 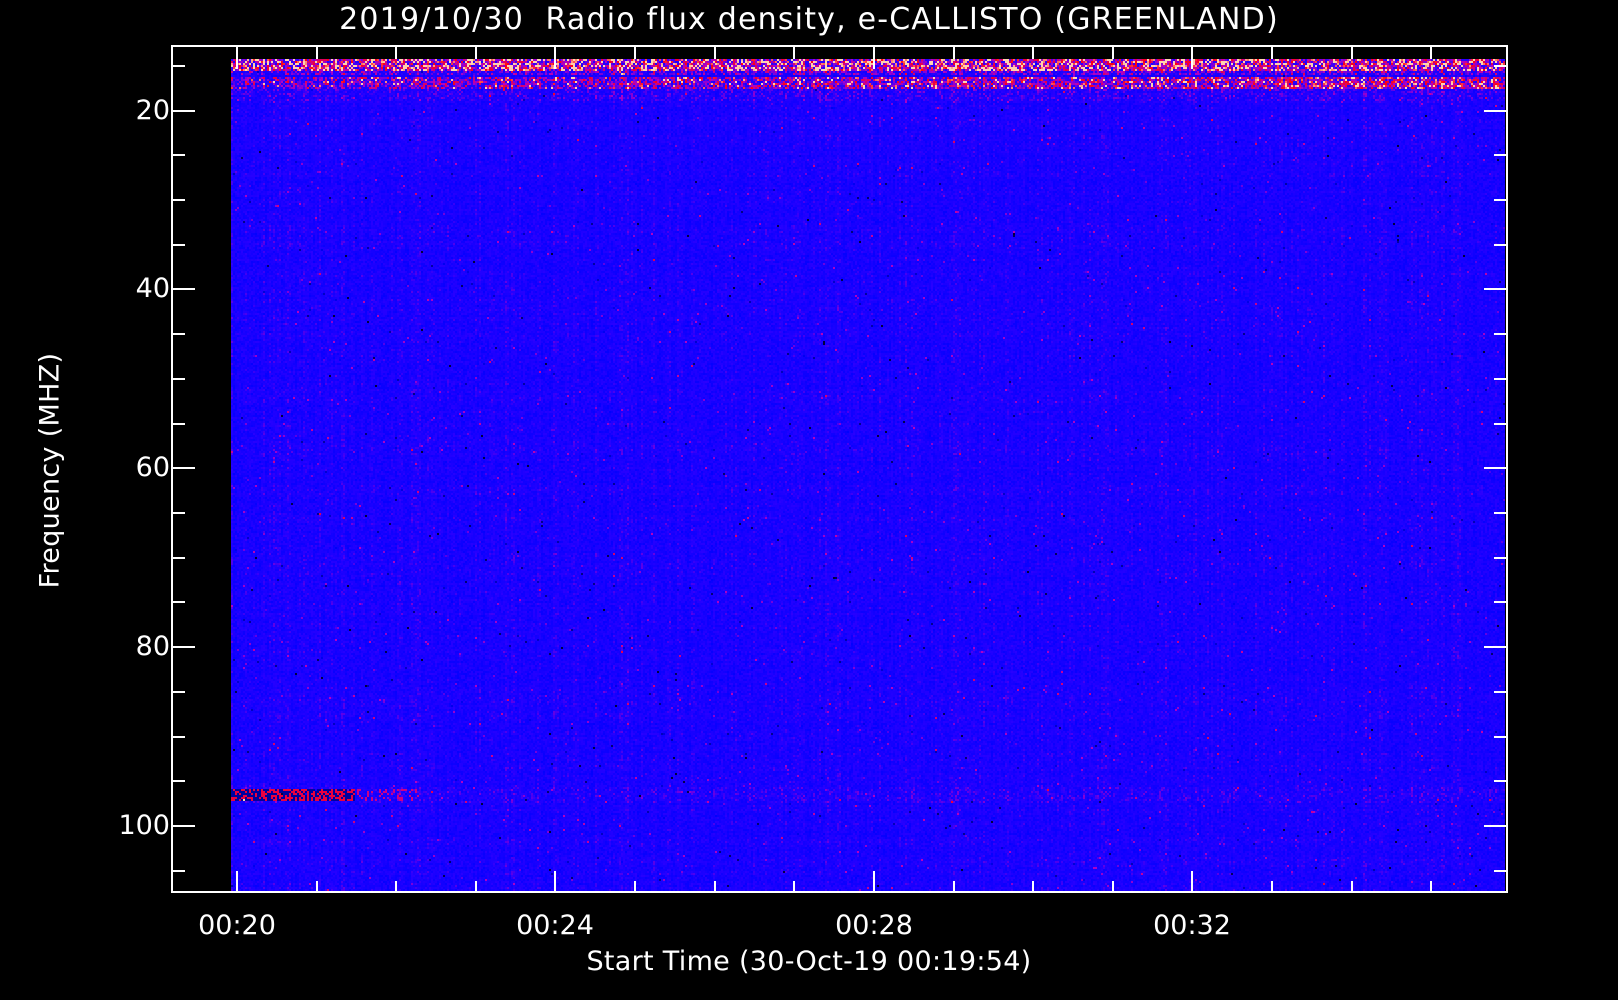 What do you see at coordinates (809, 961) in the screenshot?
I see `x-axis-title: Start Time (30-Oct-19 00:19:54)` at bounding box center [809, 961].